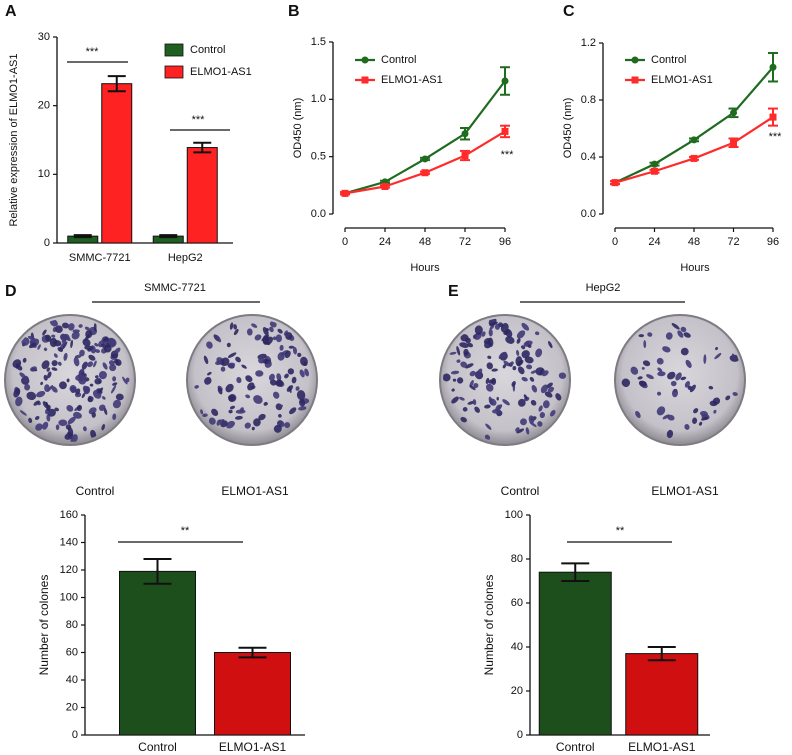  Describe the element at coordinates (425, 268) in the screenshot. I see `x-axis-label: Hours` at that location.